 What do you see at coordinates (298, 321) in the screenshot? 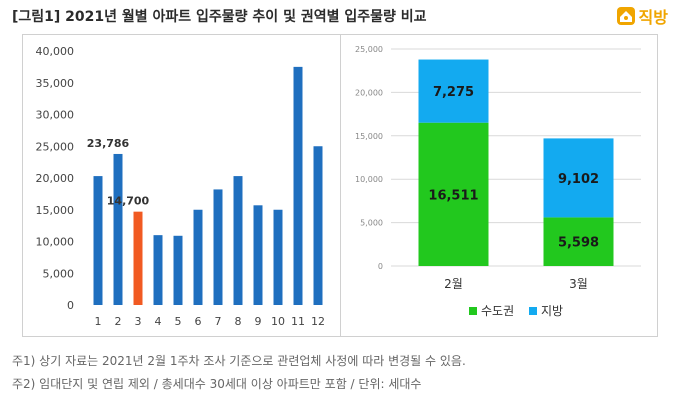
I see `x-tick-label: 11` at bounding box center [298, 321].